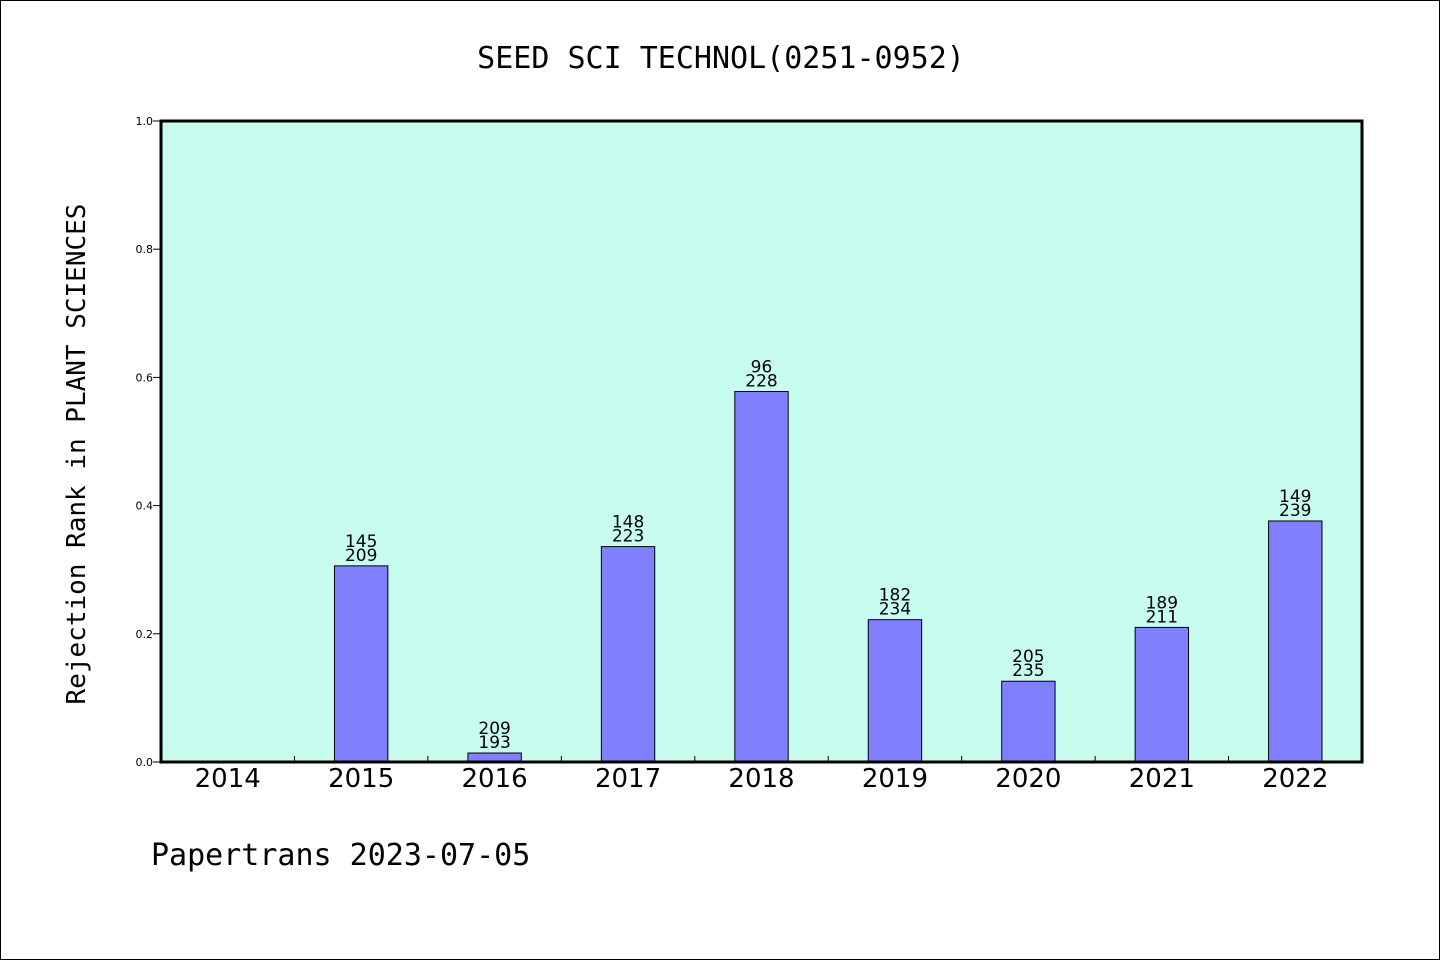 The image size is (1440, 961). I want to click on x-tick-label: 2018, so click(761, 779).